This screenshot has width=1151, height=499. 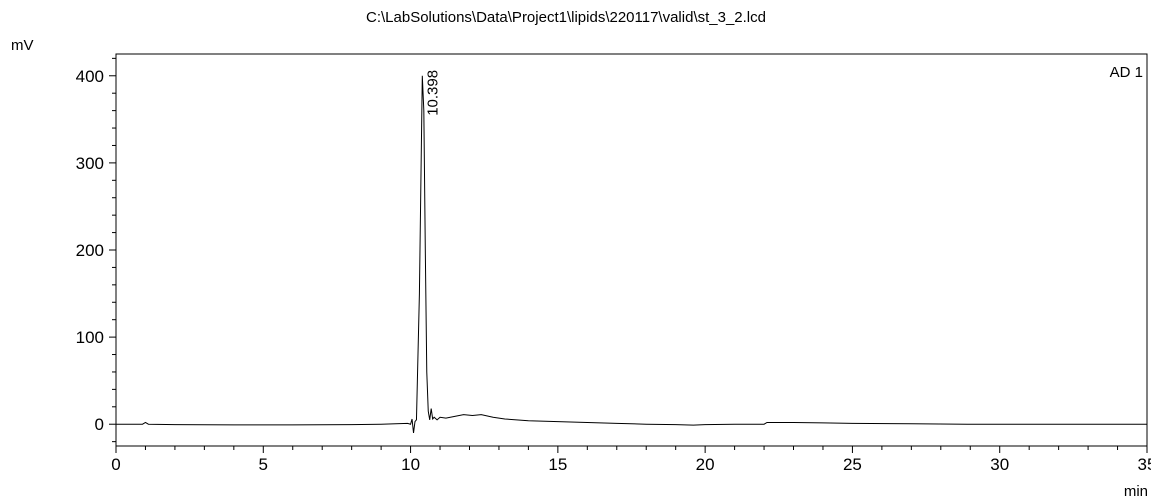 What do you see at coordinates (432, 93) in the screenshot?
I see `peak-label: 10.398` at bounding box center [432, 93].